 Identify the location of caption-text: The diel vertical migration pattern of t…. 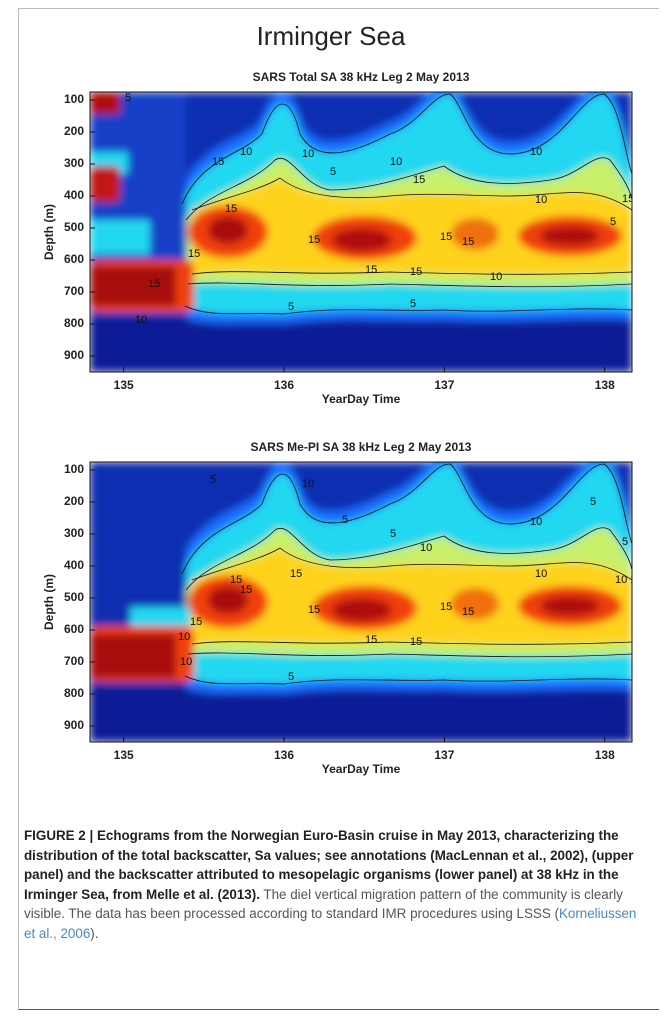
(323, 904).